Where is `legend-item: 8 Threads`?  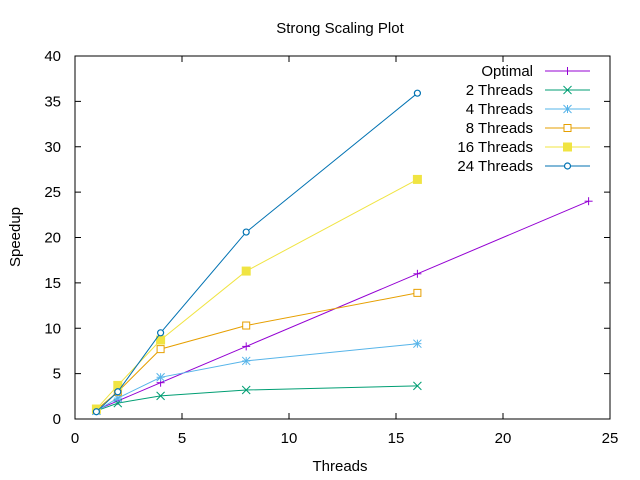
legend-item: 8 Threads is located at coordinates (528, 128).